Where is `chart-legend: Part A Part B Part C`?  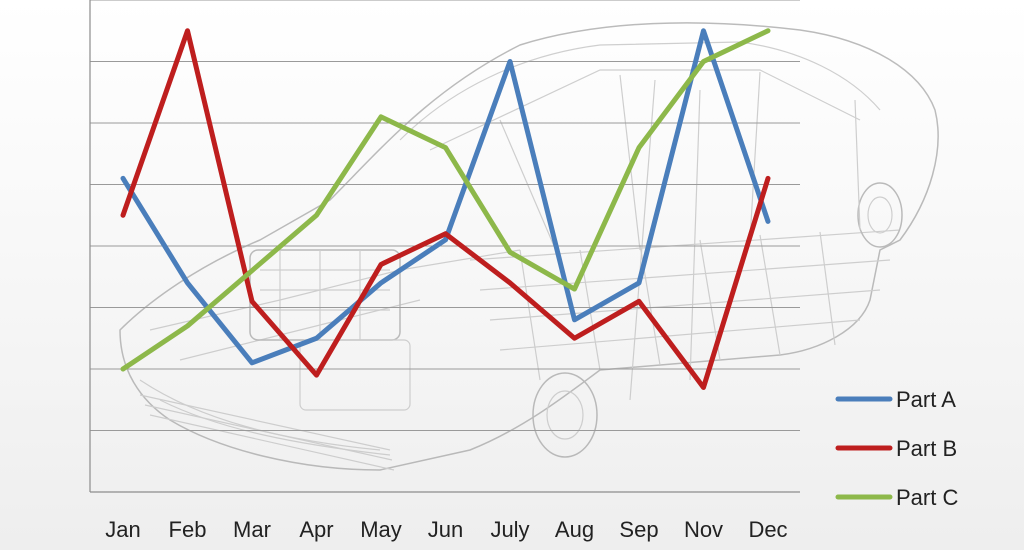
chart-legend: Part A Part B Part C is located at coordinates (896, 448).